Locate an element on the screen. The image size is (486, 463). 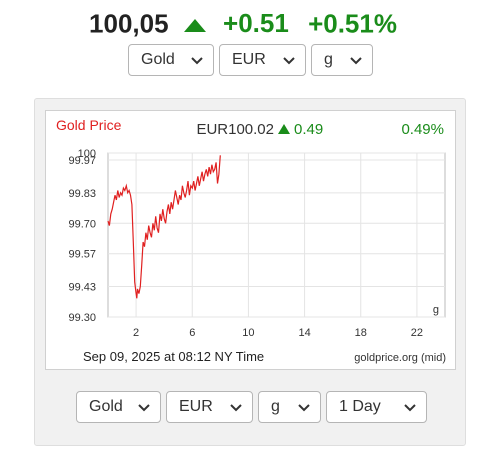
chart-title: Gold Price is located at coordinates (89, 125).